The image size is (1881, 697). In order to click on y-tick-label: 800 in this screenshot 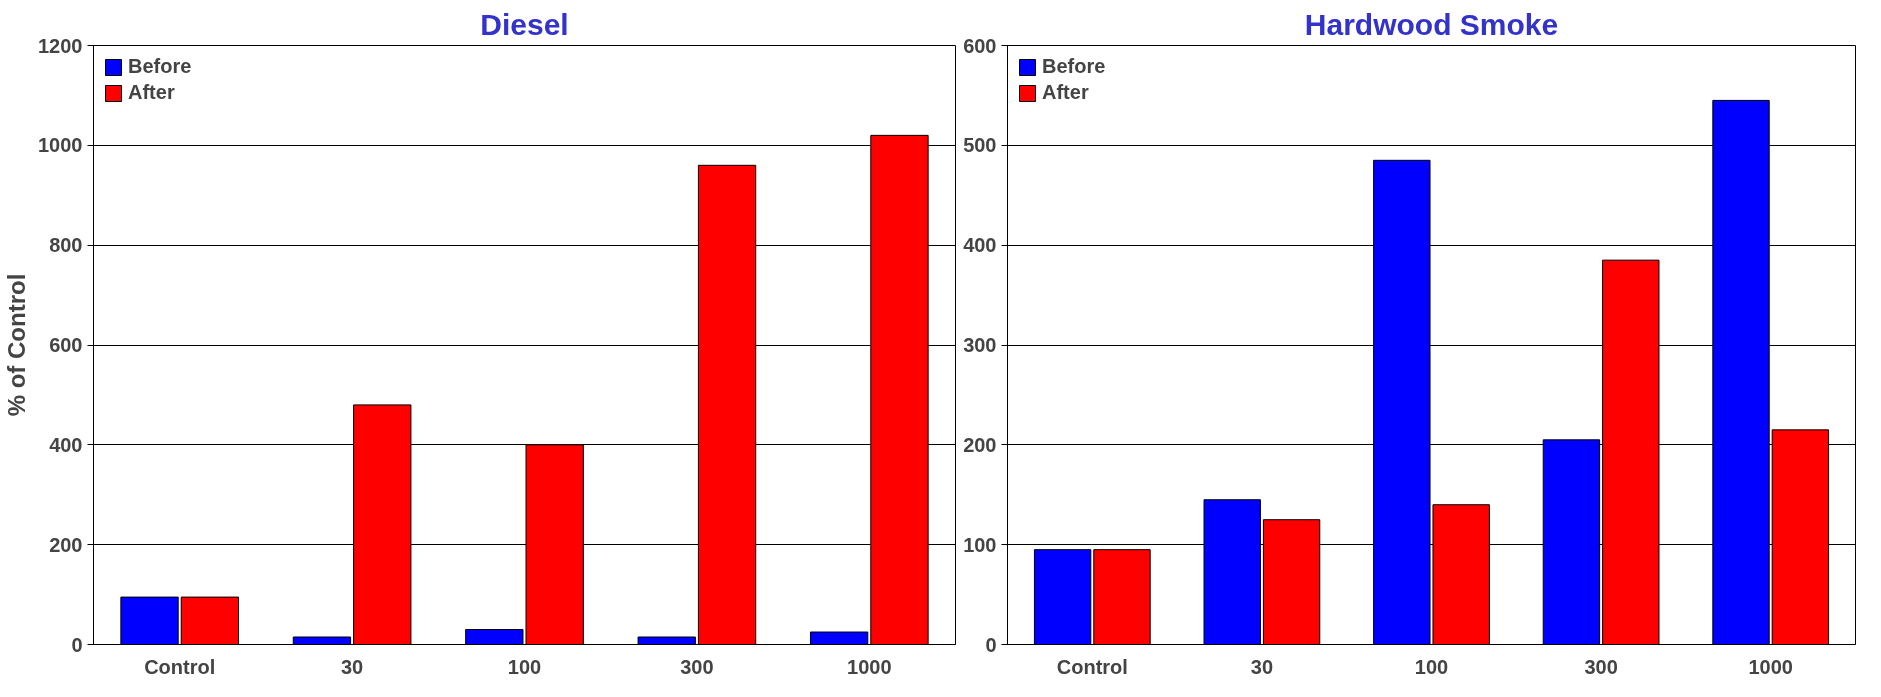, I will do `click(66, 245)`.